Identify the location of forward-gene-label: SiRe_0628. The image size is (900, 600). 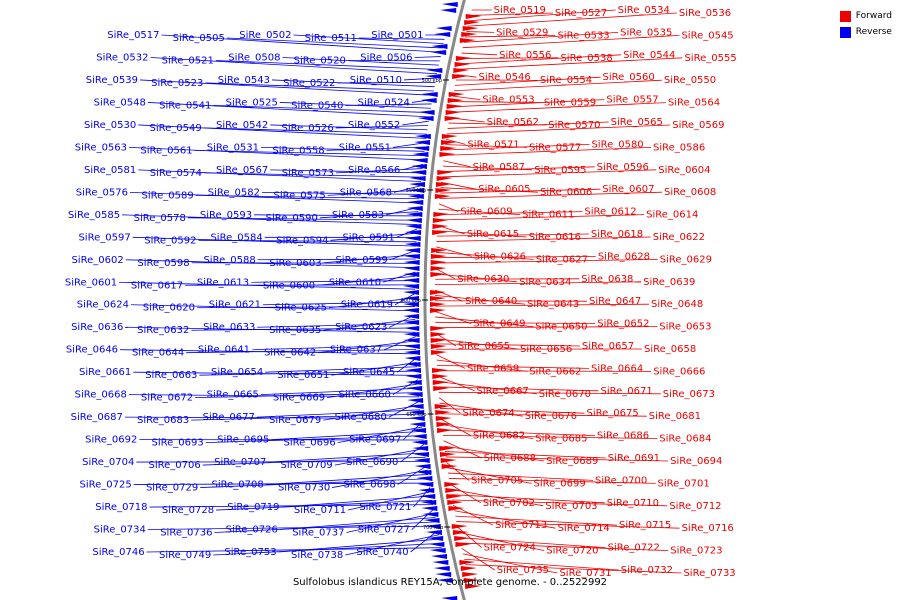
(624, 256).